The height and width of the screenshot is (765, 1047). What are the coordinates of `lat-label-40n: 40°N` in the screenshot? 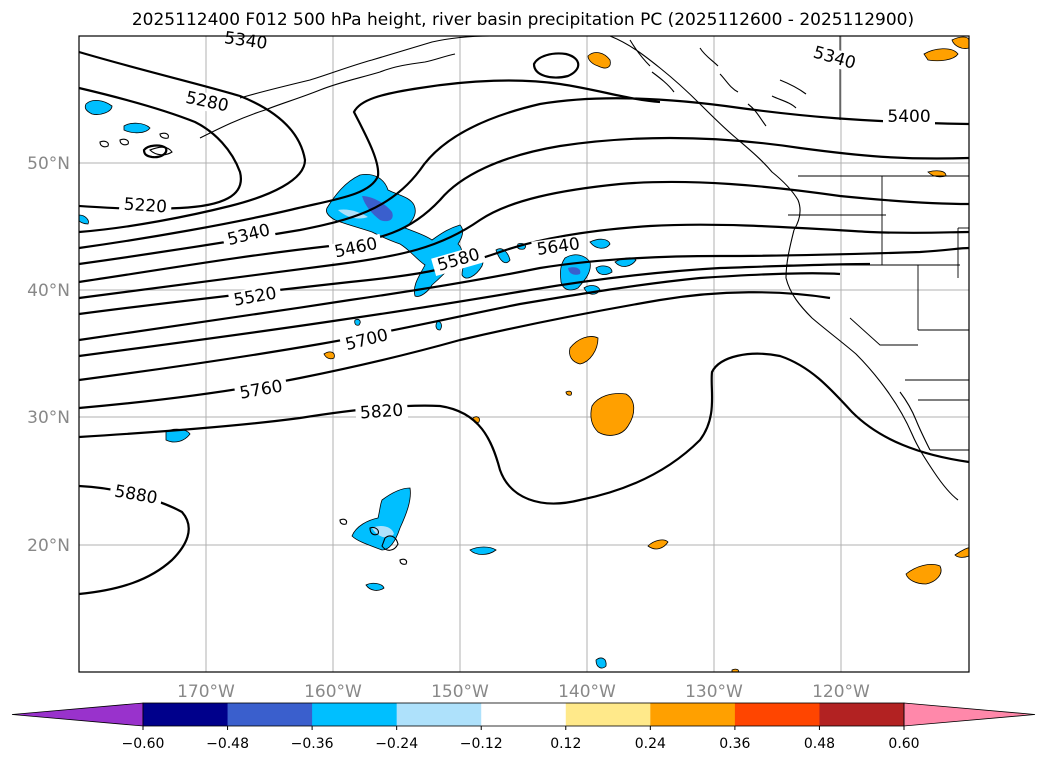 It's located at (48, 291).